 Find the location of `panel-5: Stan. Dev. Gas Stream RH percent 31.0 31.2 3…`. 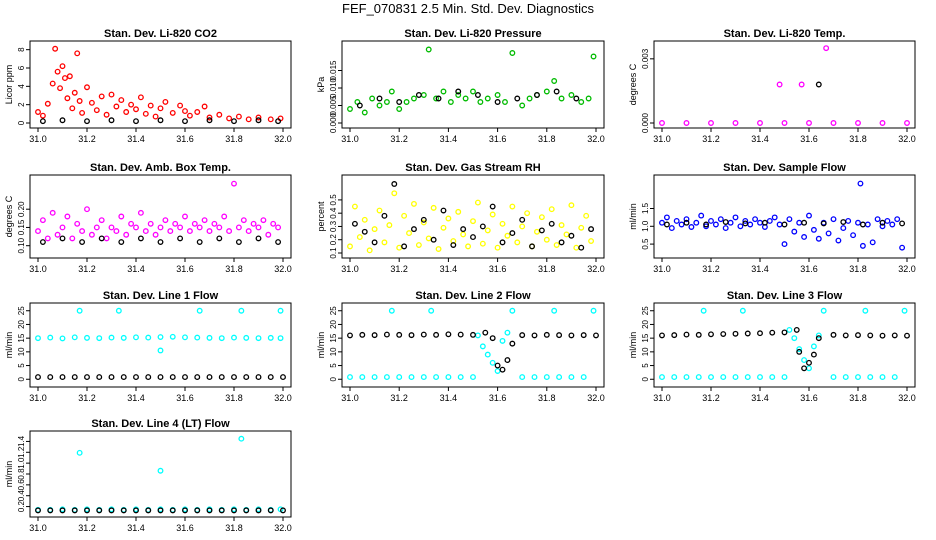

panel-5: Stan. Dev. Gas Stream RH percent 31.0 31.2 3… is located at coordinates (460, 218).